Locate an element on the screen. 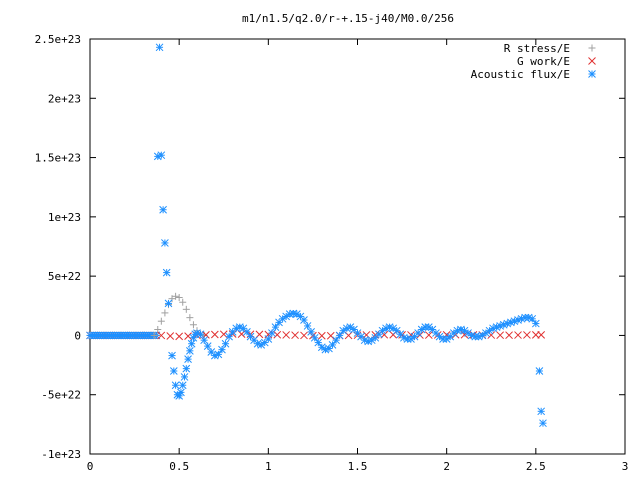 This screenshot has width=640, height=480. x-tick-label: 3 is located at coordinates (625, 466).